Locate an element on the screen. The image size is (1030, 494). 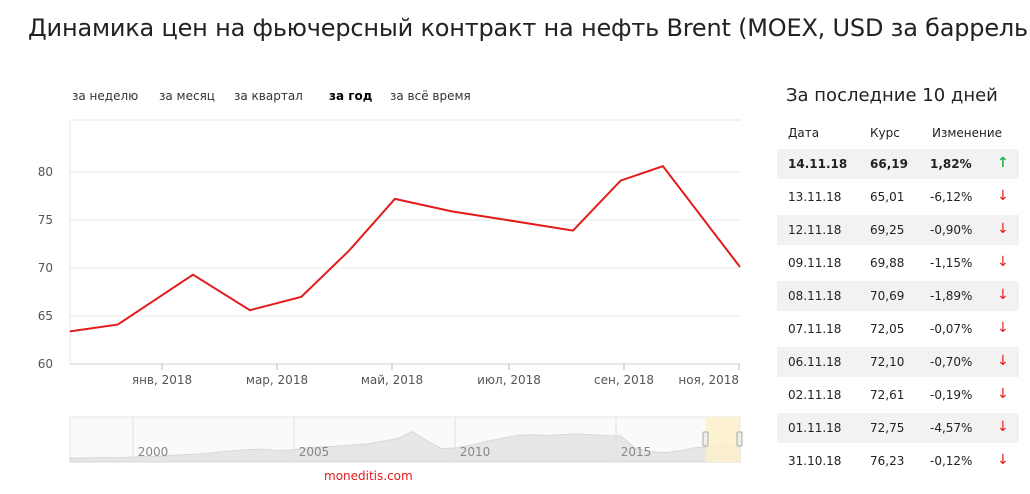
y-tick-label: 70 is located at coordinates (45, 268).